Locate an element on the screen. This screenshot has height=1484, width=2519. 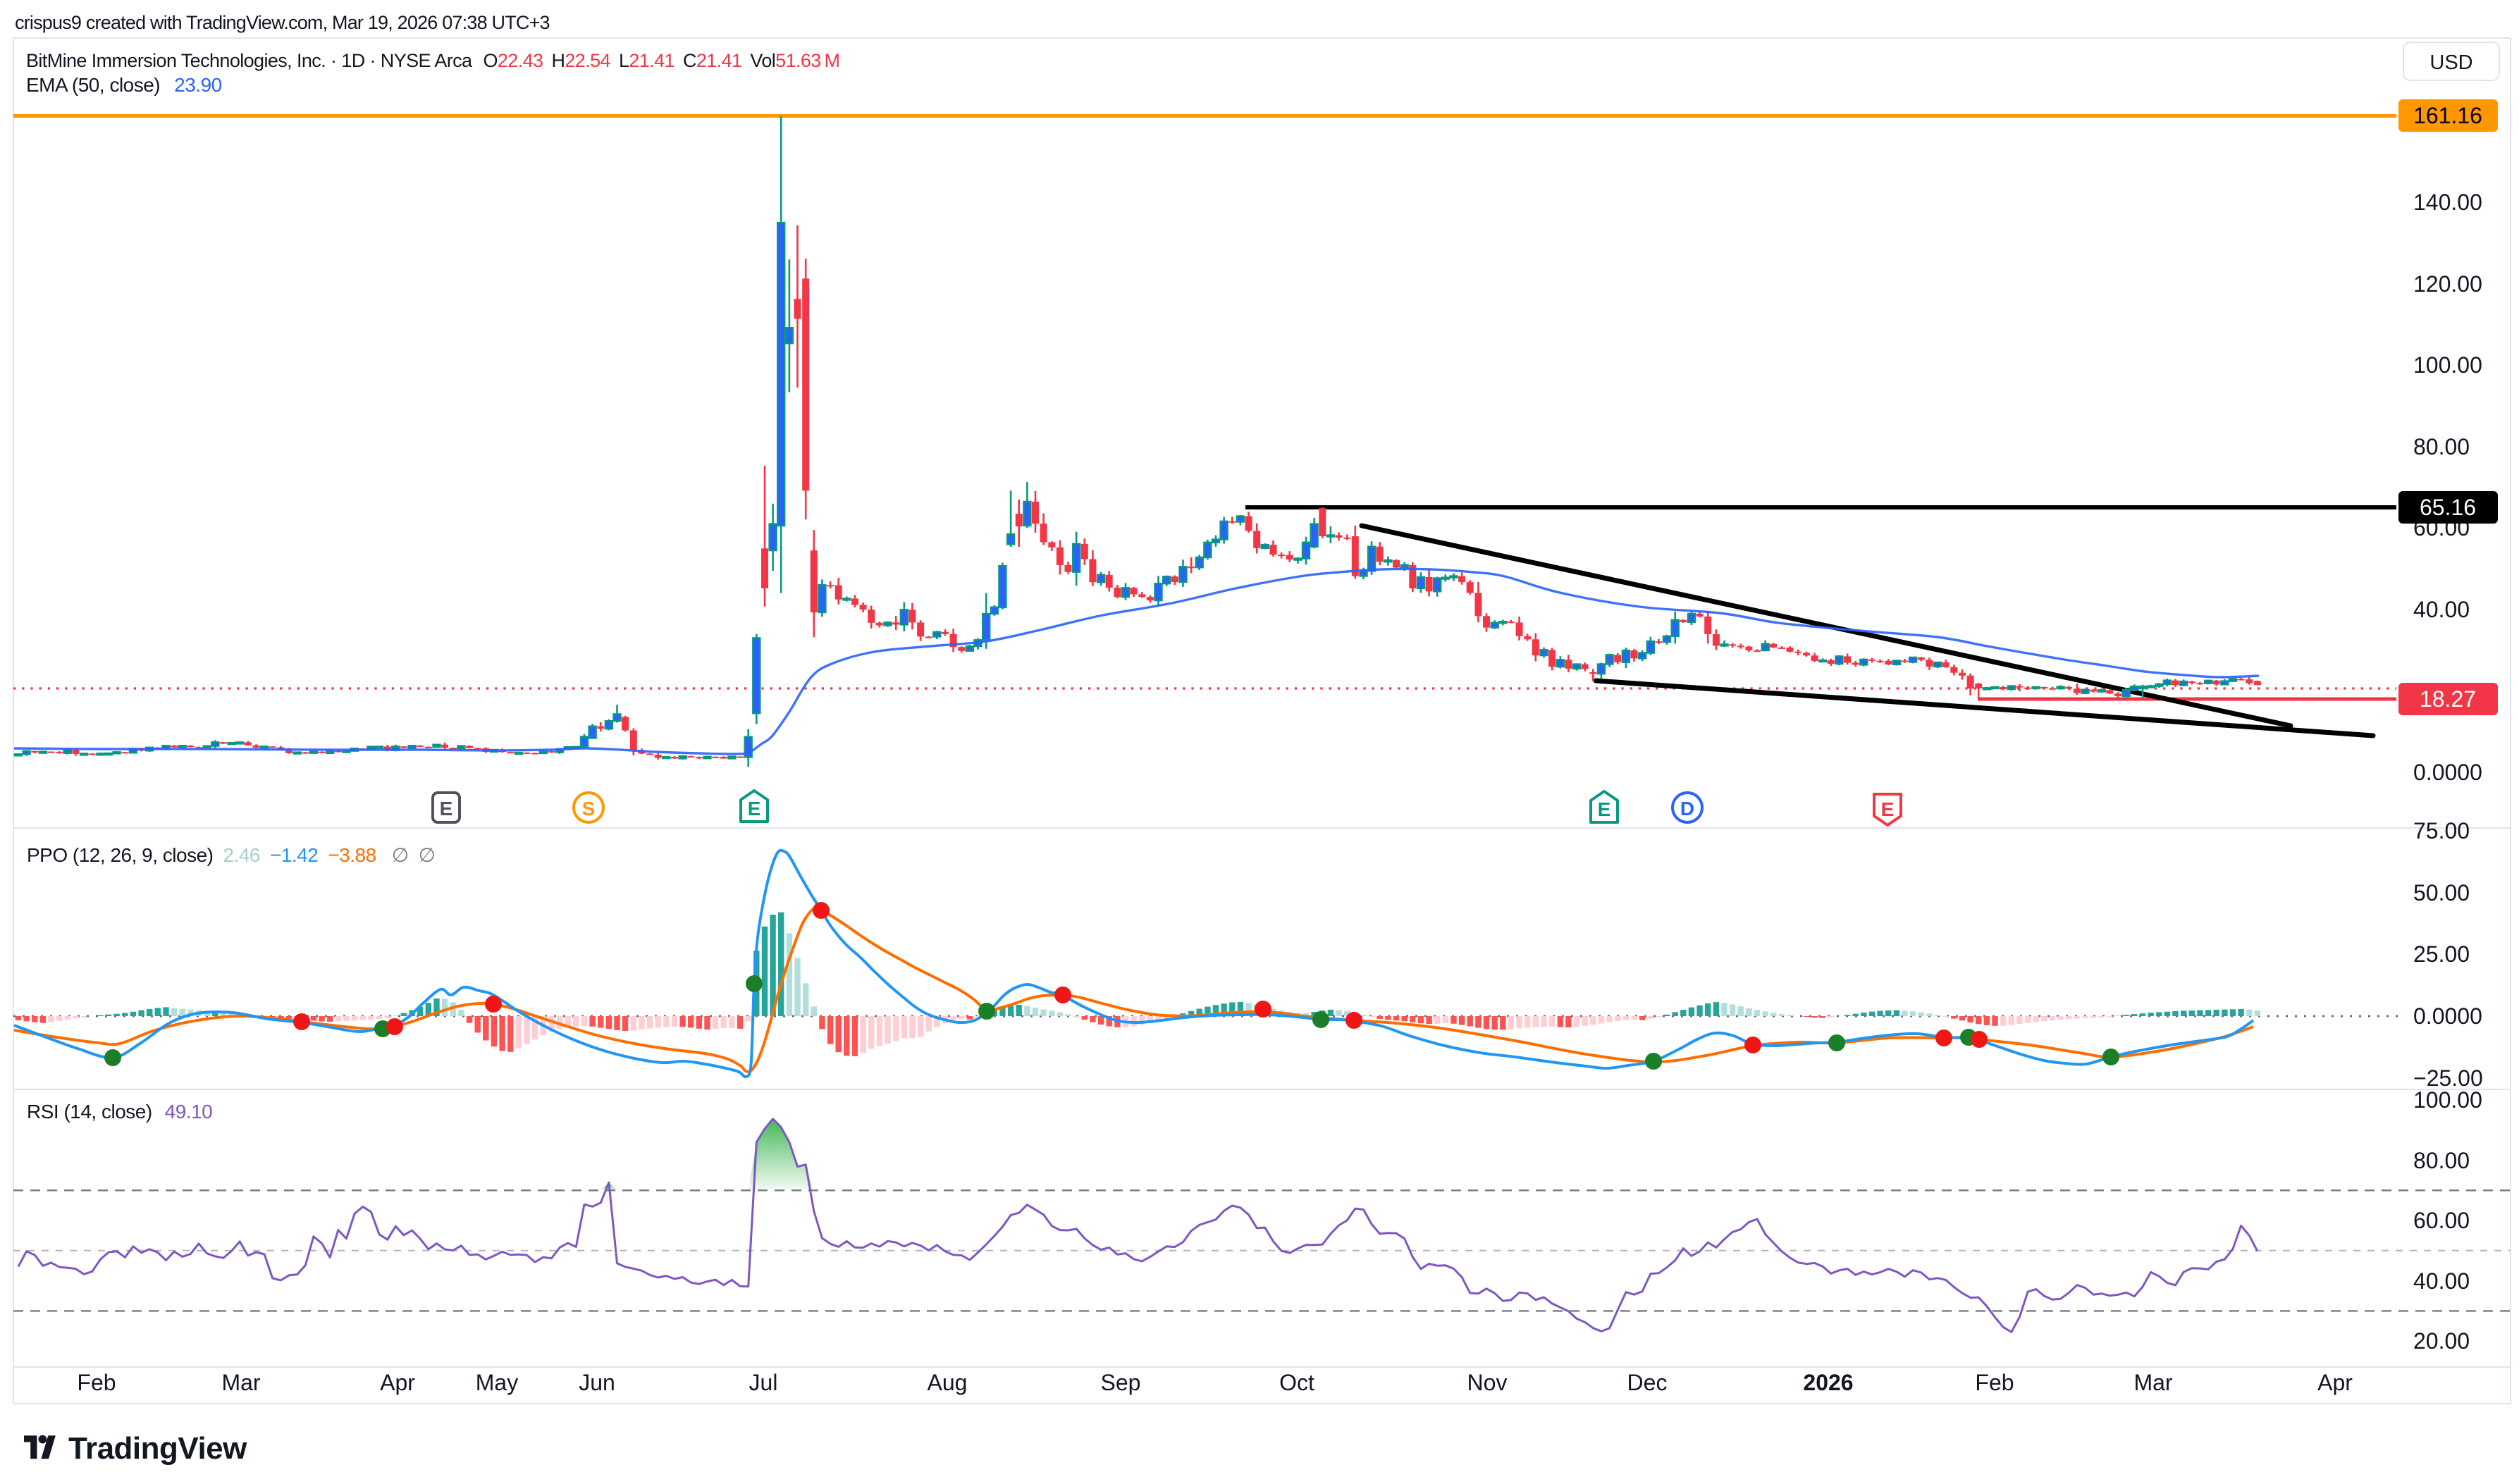
svg-text: 161.16 is located at coordinates (2447, 115).